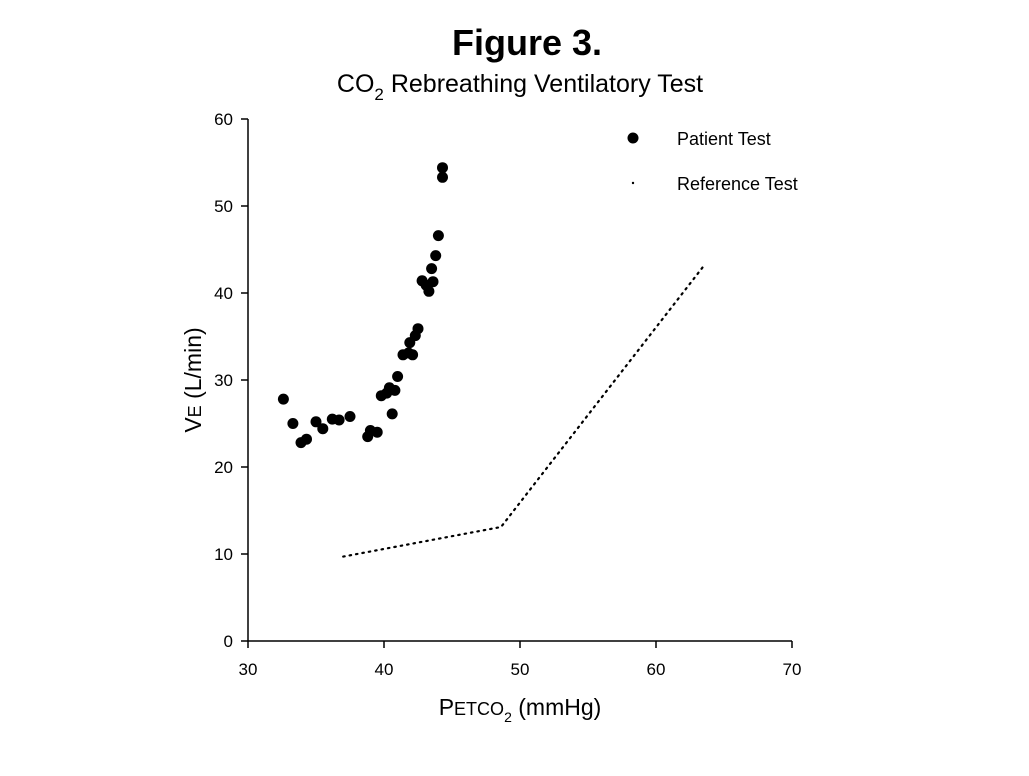 This screenshot has height=776, width=1029. Describe the element at coordinates (228, 641) in the screenshot. I see `y-tick-label: 0` at that location.